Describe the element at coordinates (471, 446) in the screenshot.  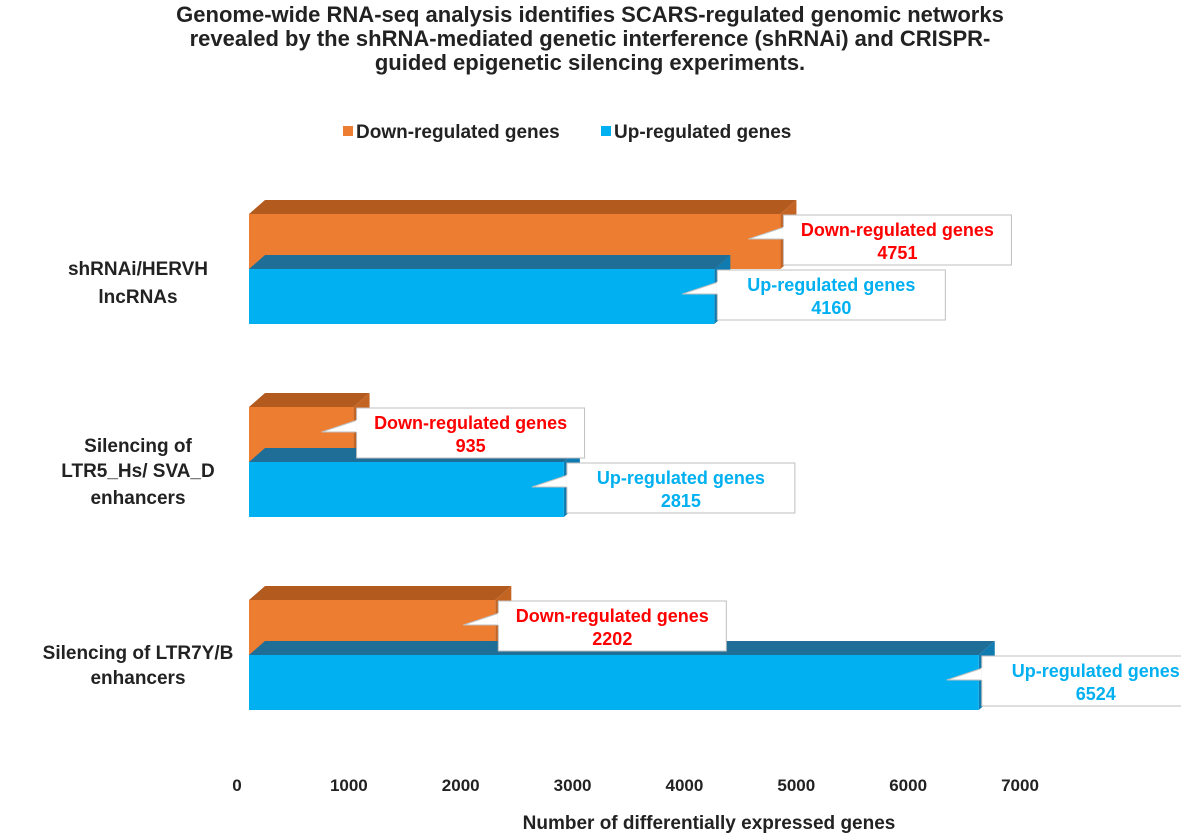
I see `data-label-value: 935` at that location.